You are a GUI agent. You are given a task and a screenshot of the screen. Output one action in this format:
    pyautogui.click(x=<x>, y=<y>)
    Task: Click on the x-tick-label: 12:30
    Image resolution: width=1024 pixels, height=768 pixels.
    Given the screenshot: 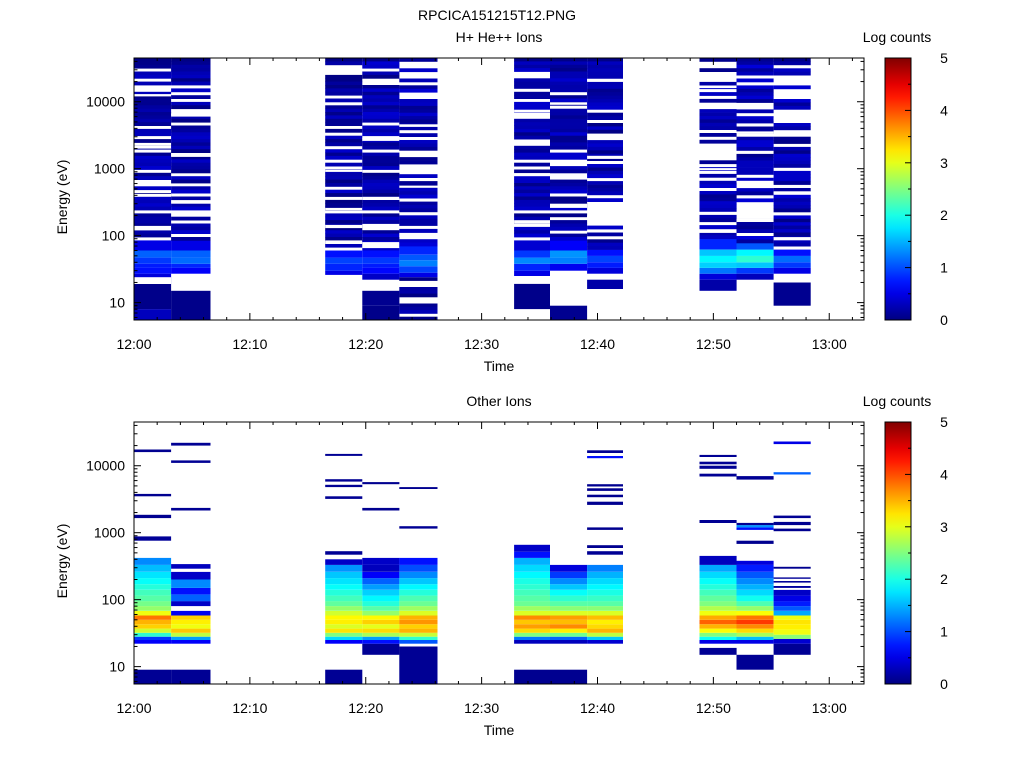 What is the action you would take?
    pyautogui.click(x=481, y=344)
    